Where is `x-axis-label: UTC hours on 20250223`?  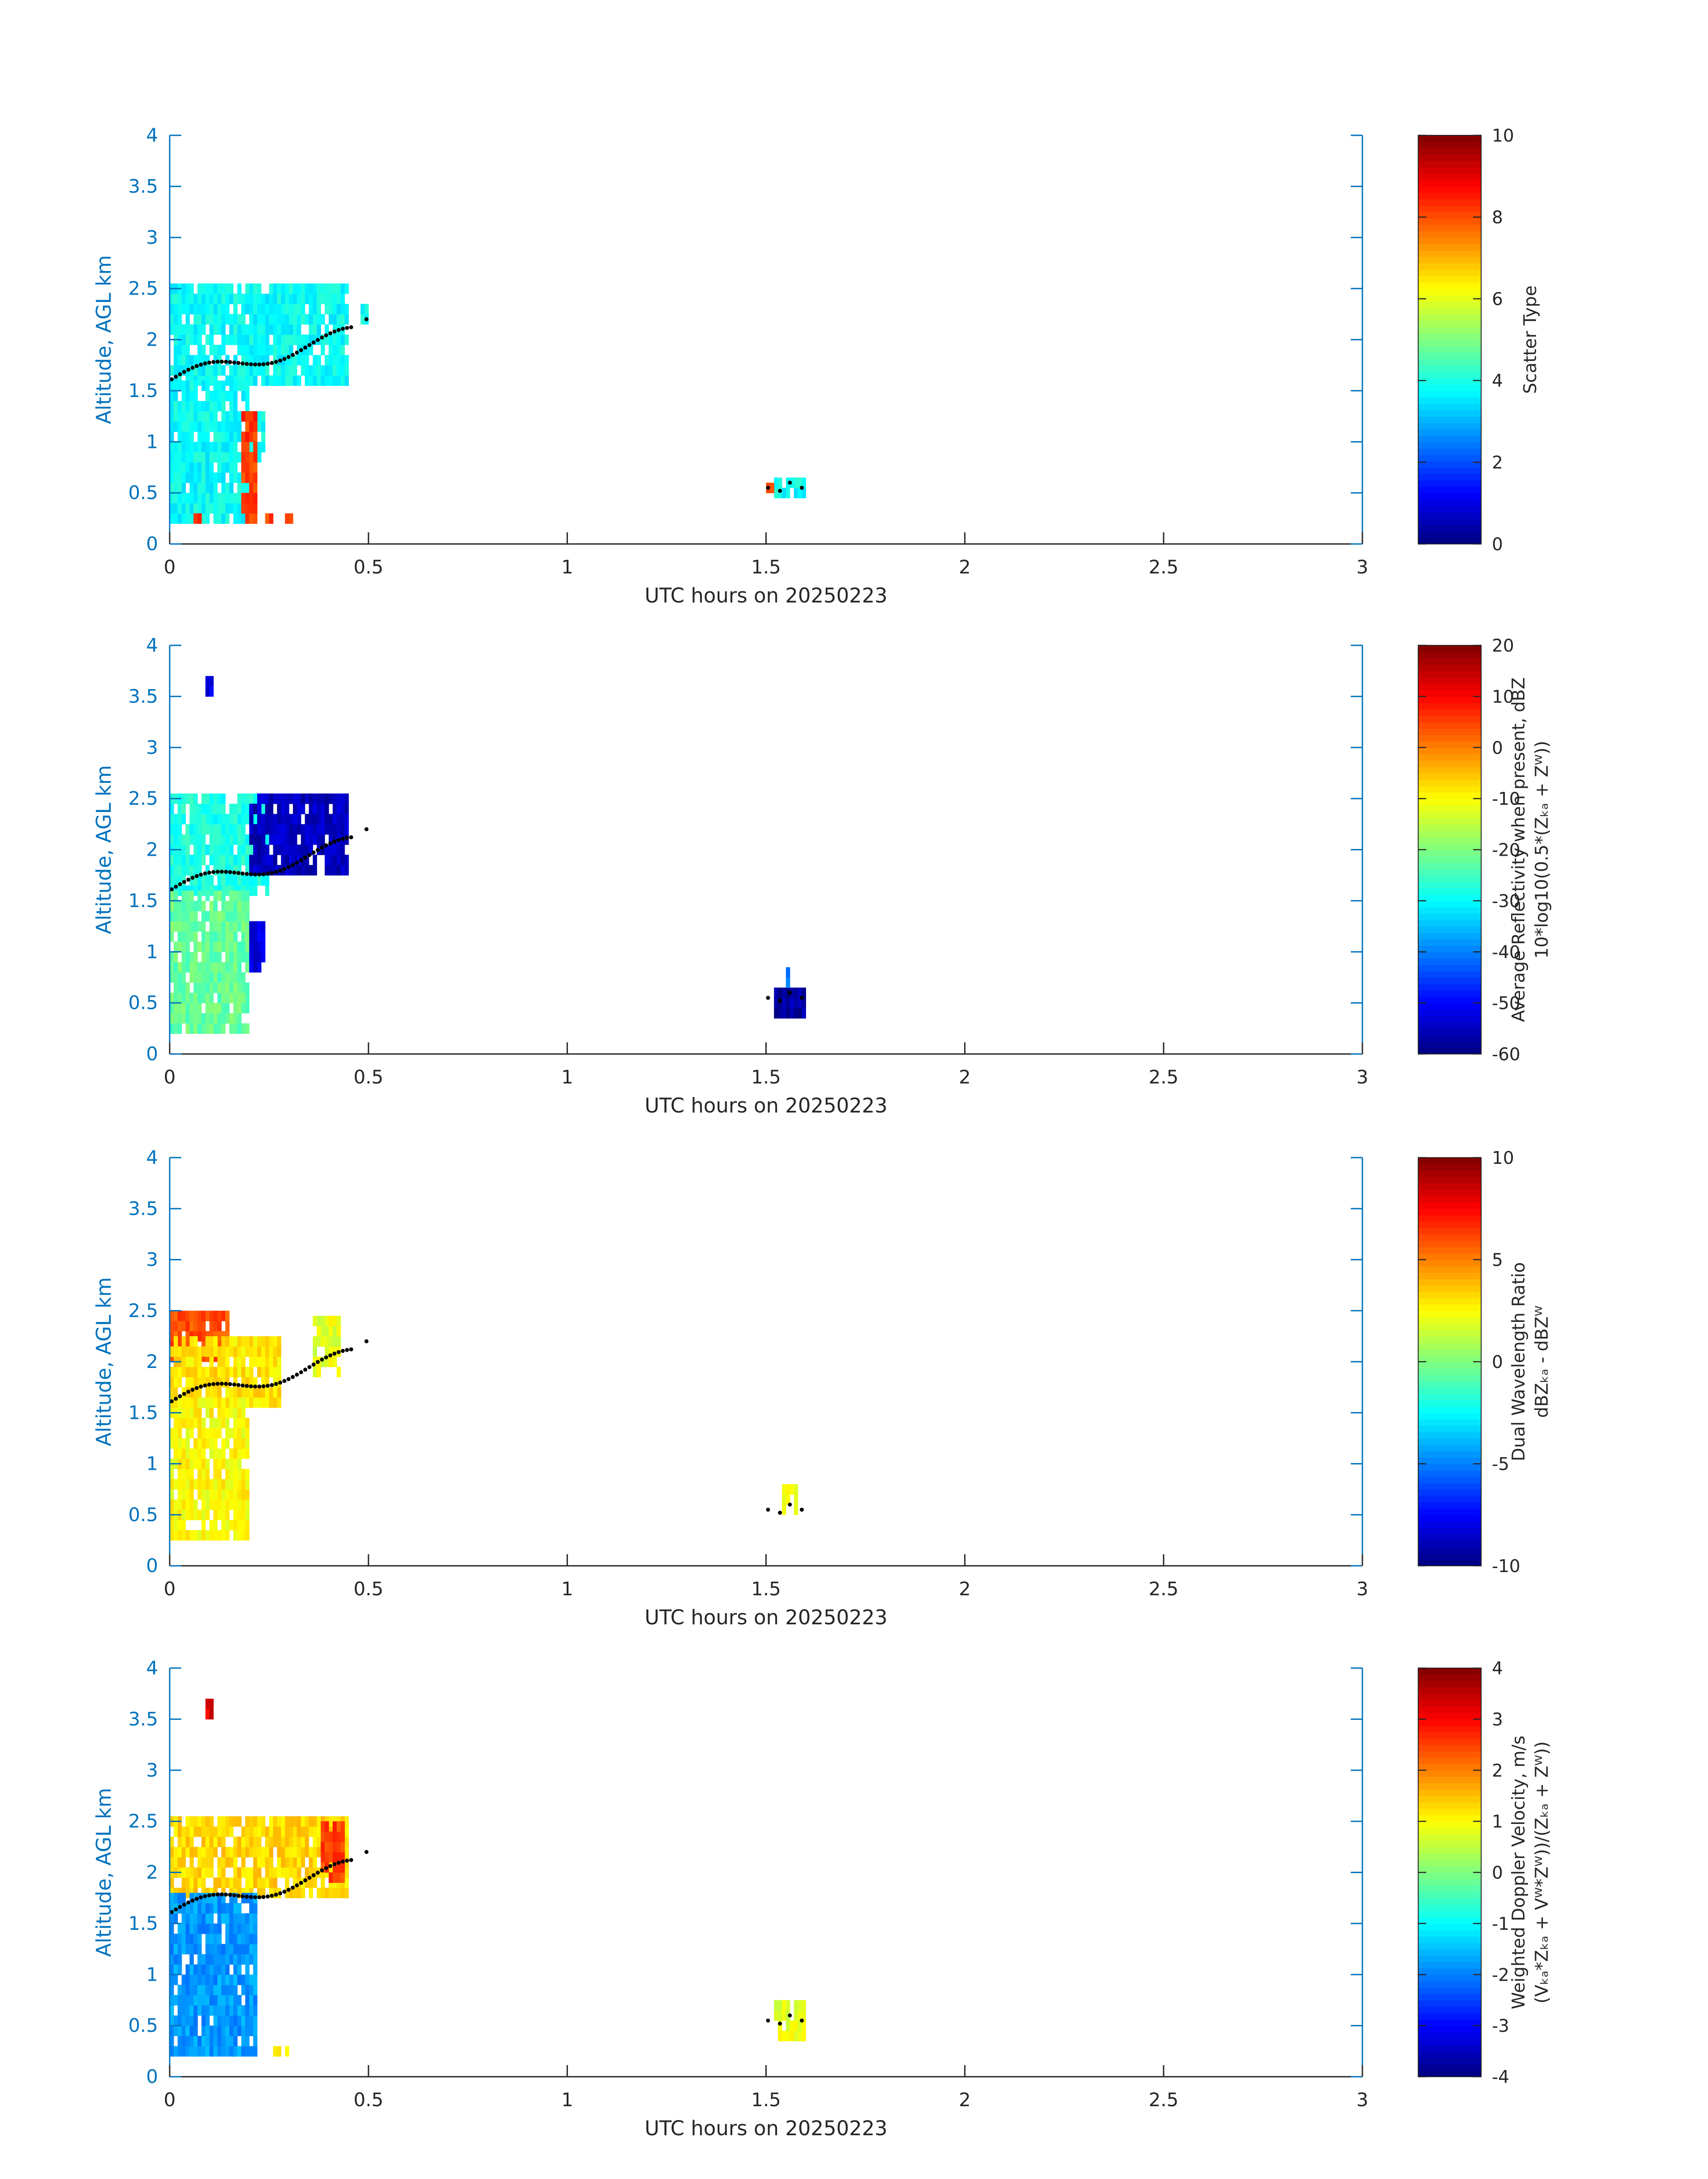 x-axis-label: UTC hours on 20250223 is located at coordinates (766, 1106).